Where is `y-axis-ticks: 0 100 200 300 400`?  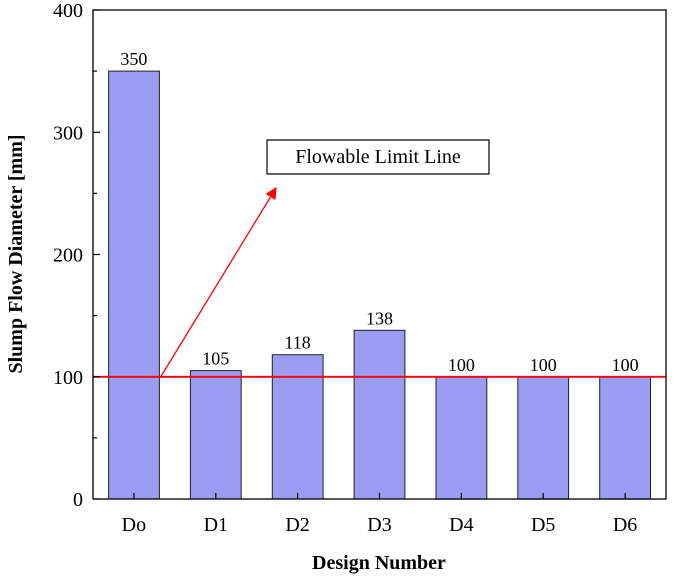
y-axis-ticks: 0 100 200 300 400 is located at coordinates (76, 255).